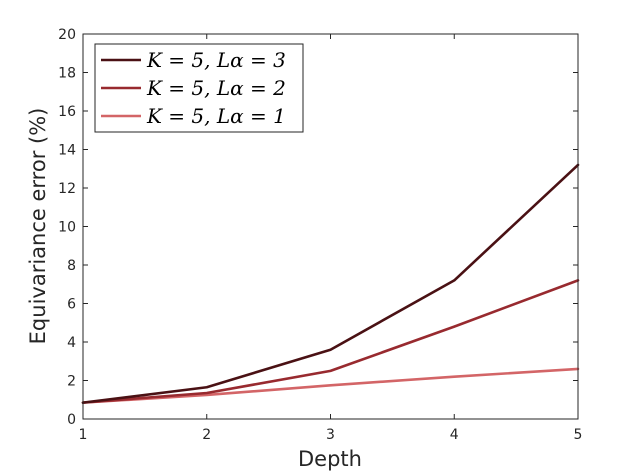 The image size is (640, 472). What do you see at coordinates (71, 382) in the screenshot?
I see `y-tick-label: 2` at bounding box center [71, 382].